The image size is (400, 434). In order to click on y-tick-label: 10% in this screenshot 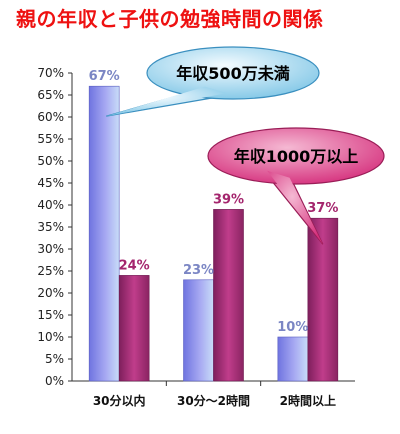, I will do `click(50, 337)`.